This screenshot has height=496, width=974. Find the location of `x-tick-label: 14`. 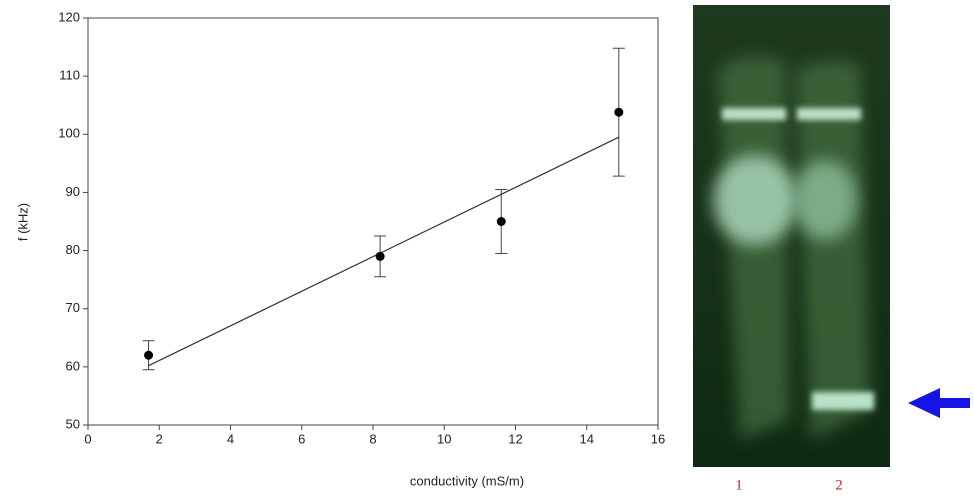

x-tick-label: 14 is located at coordinates (587, 438).